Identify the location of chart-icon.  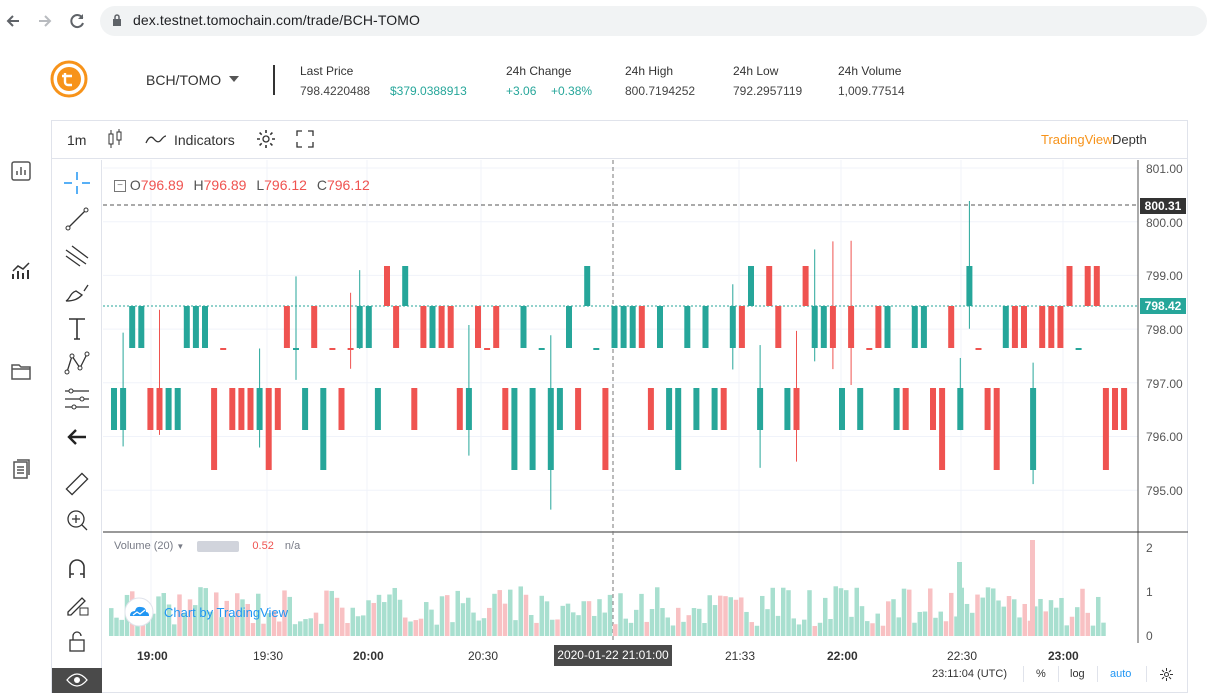
(21, 171).